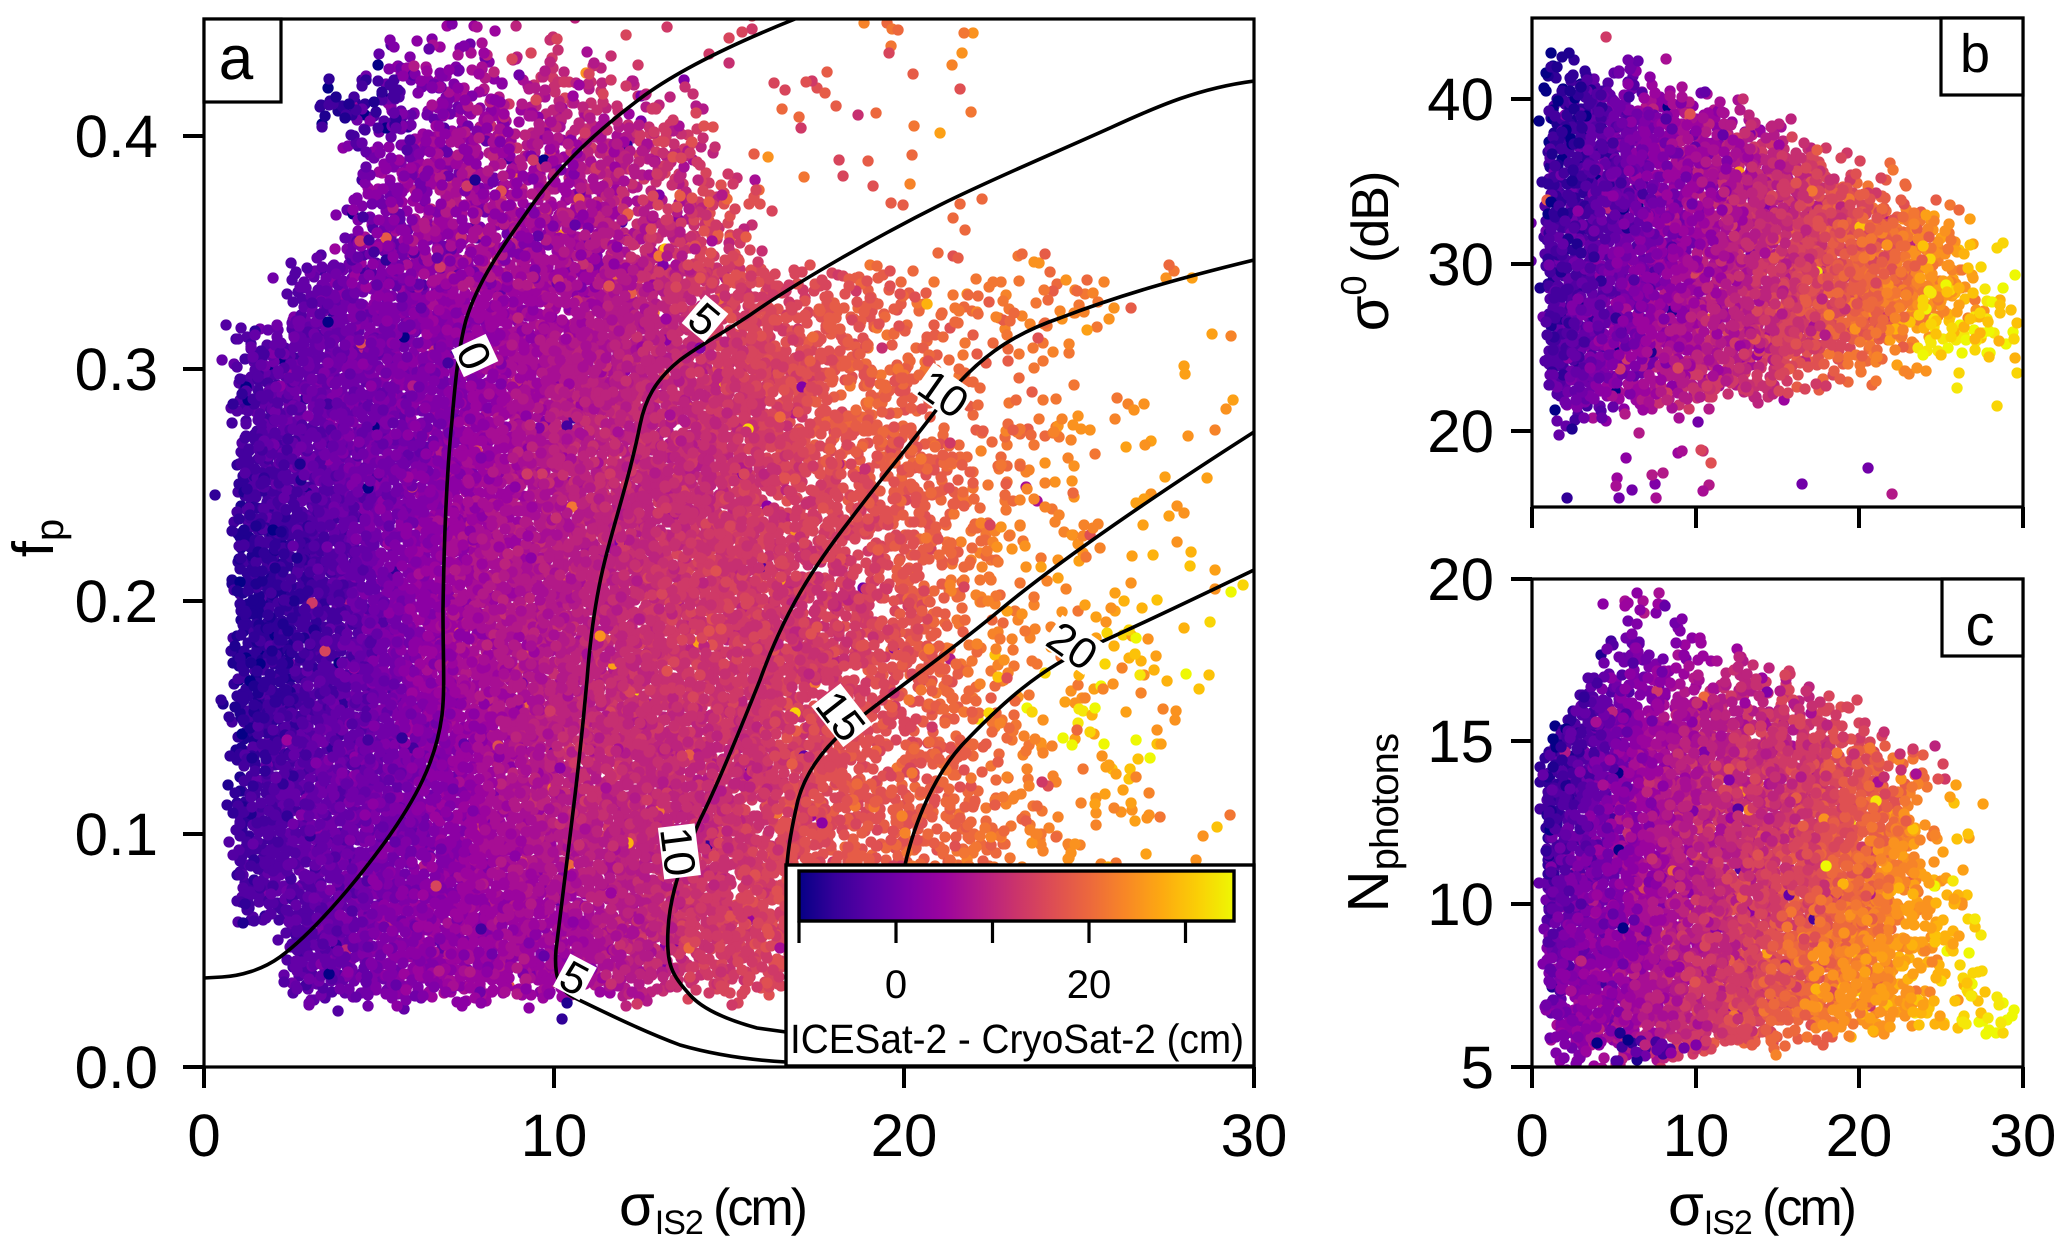 This screenshot has height=1256, width=2067. What do you see at coordinates (1367, 252) in the screenshot?
I see `svg-text: σ0 (dB)` at bounding box center [1367, 252].